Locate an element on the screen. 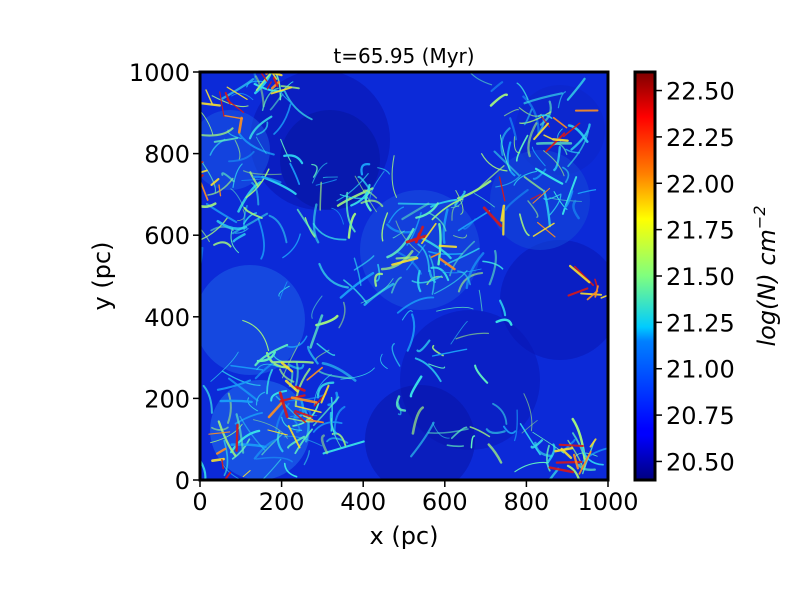 The width and height of the screenshot is (800, 600). density-patch is located at coordinates (252, 320).